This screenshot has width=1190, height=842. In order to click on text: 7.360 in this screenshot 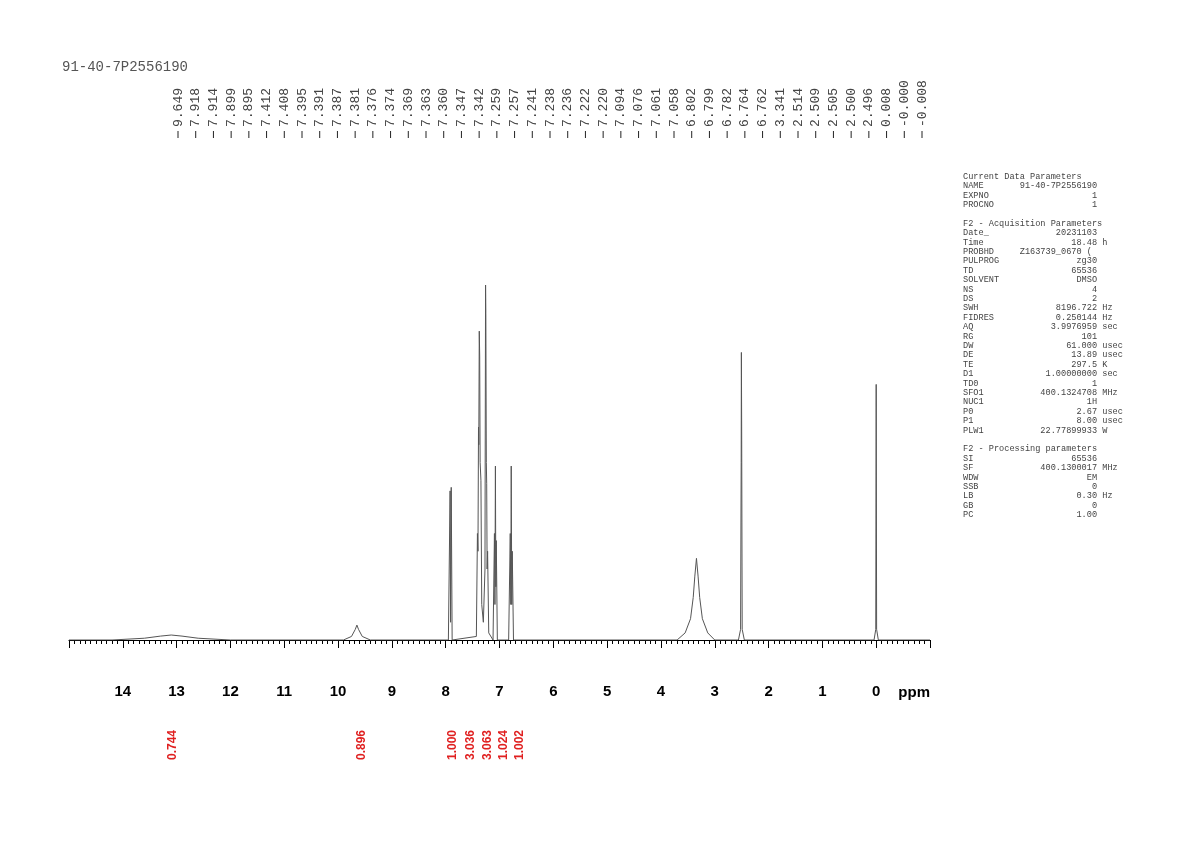, I will do `click(444, 107)`.